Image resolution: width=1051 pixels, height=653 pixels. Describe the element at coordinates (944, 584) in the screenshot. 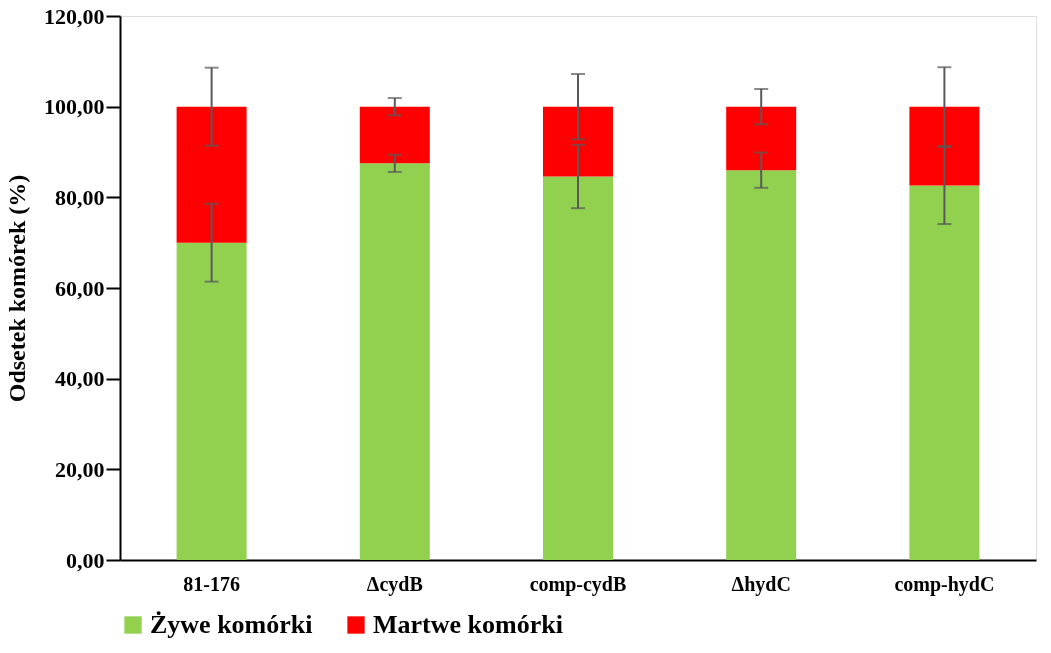

I see `x-tick-label: comp-hydC` at that location.